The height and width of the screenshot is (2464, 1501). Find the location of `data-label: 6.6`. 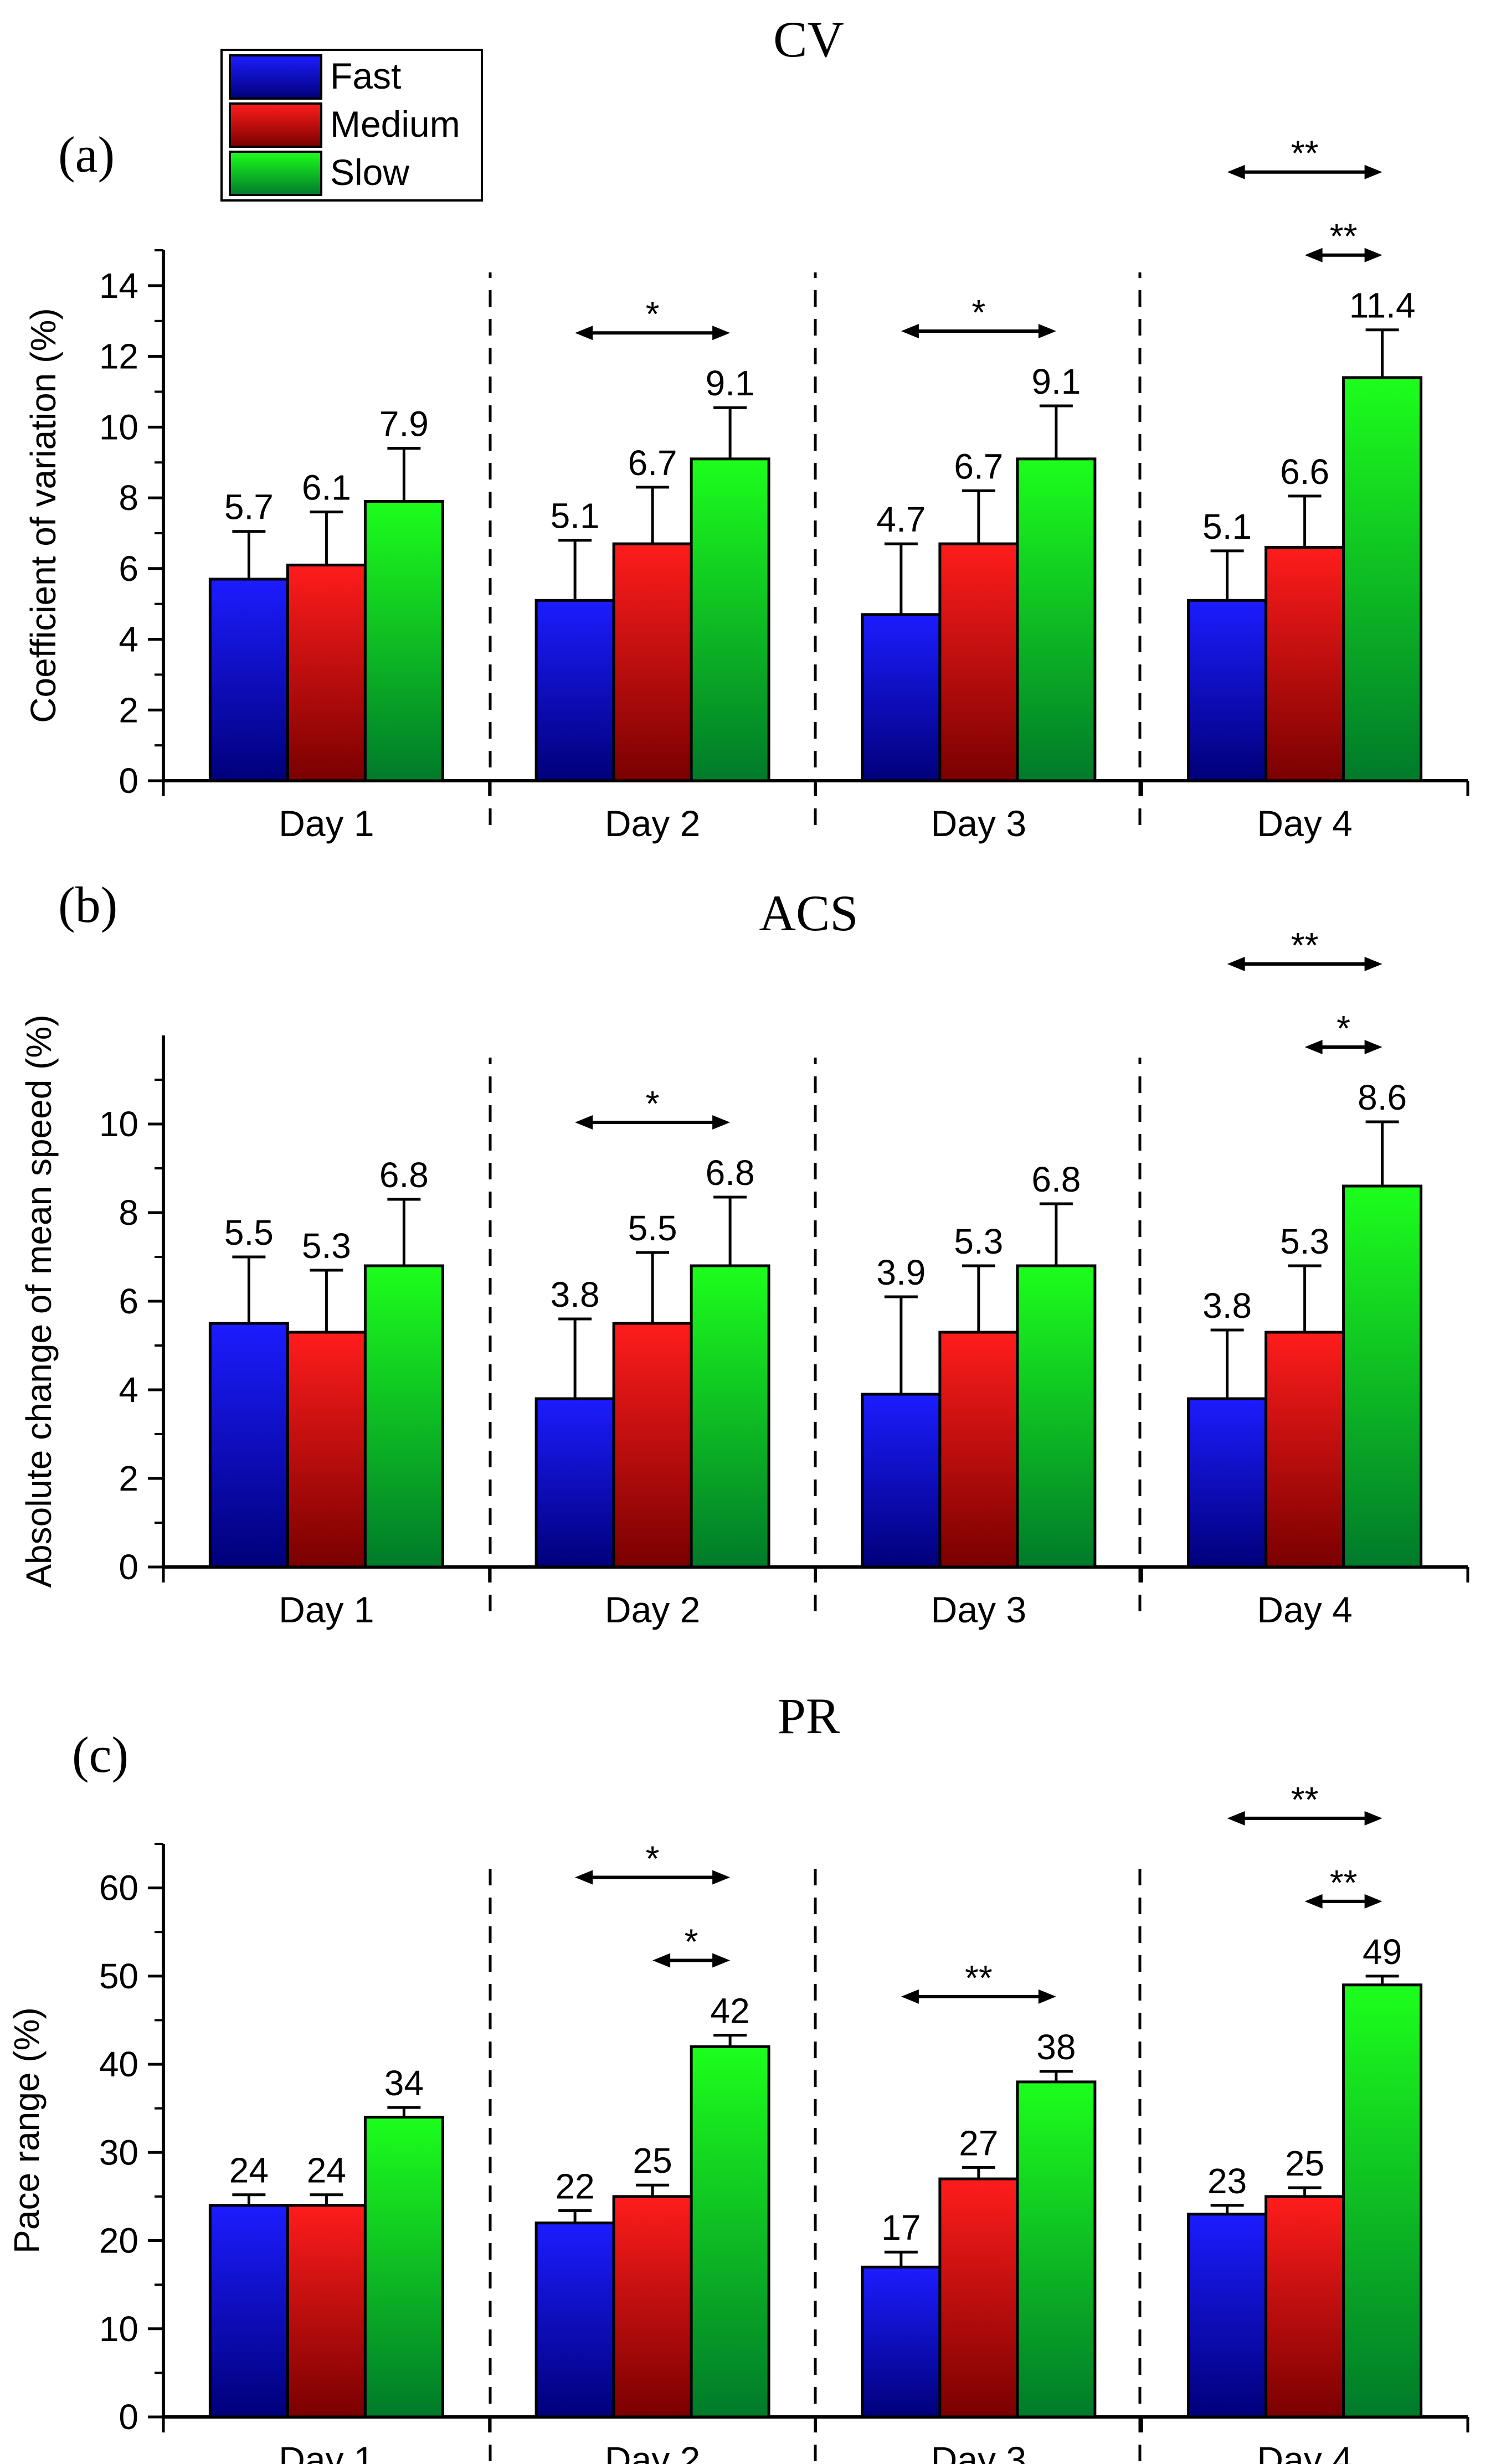

data-label: 6.6 is located at coordinates (1305, 472).